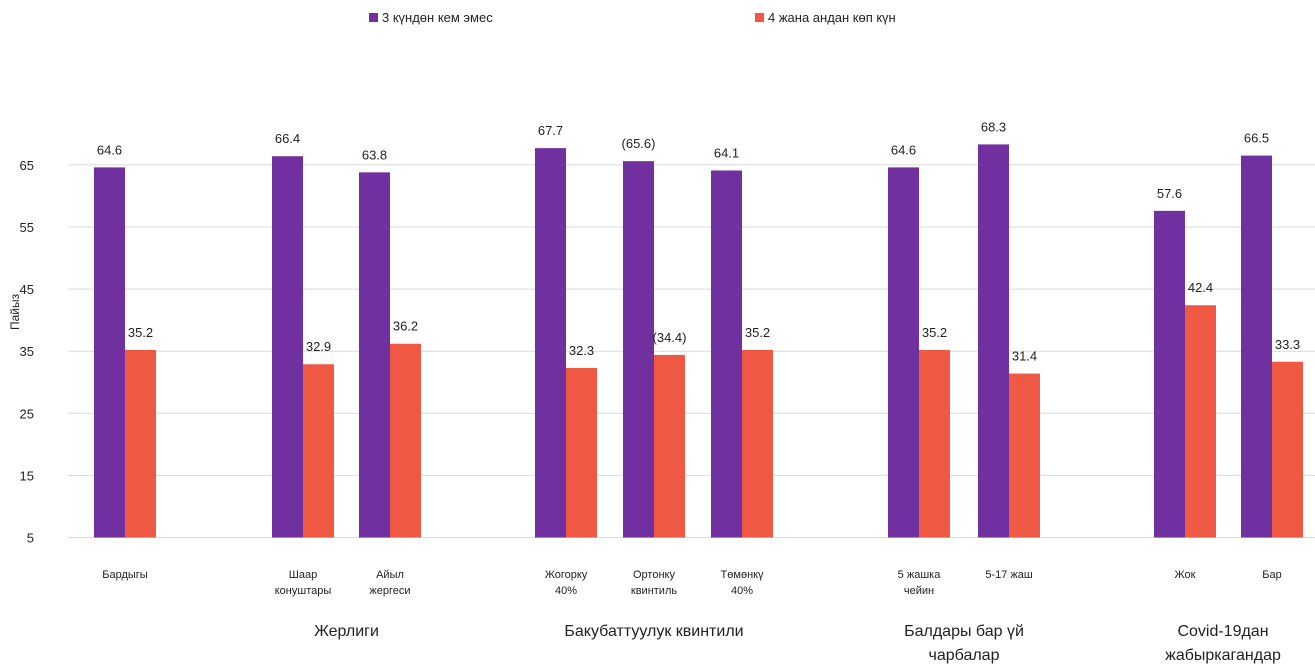 This screenshot has height=664, width=1315. Describe the element at coordinates (109, 149) in the screenshot. I see `data-label-series-1-cat-1: 64.6` at that location.